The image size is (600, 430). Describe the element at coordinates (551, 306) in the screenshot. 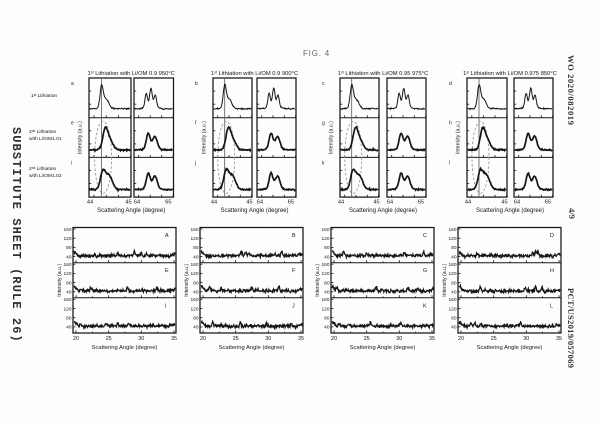

I see `svg-text: L` at that location.